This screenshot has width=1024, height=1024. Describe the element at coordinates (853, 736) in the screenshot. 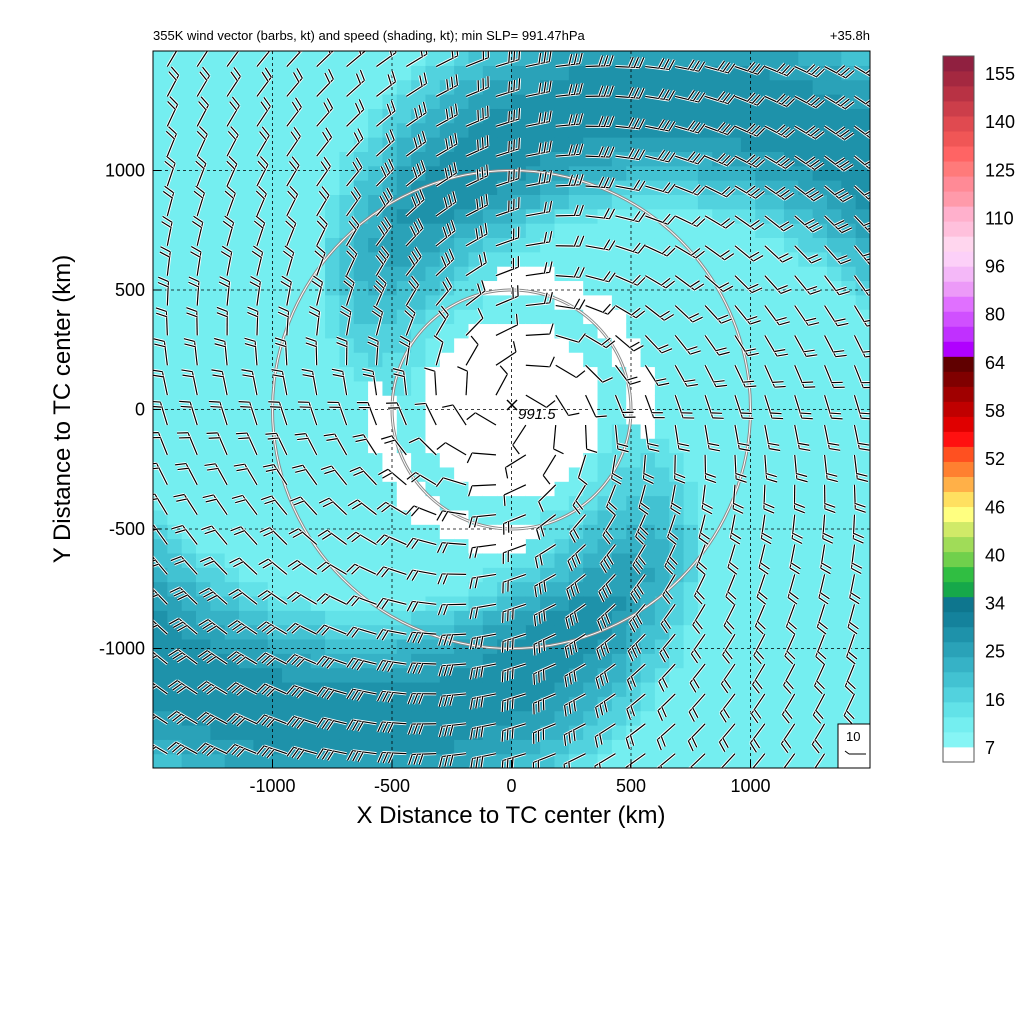

I see `reference-barb-label: 10` at that location.